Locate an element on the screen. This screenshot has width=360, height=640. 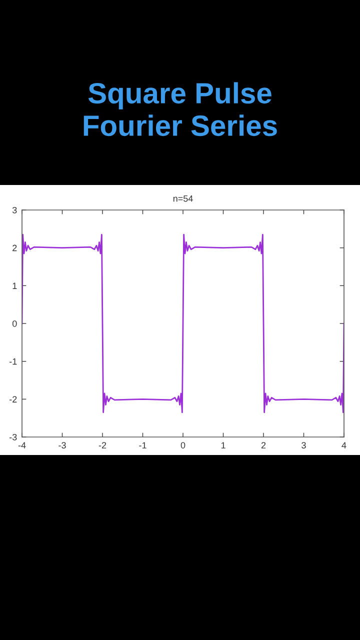
x-tick-label: -1 is located at coordinates (142, 445).